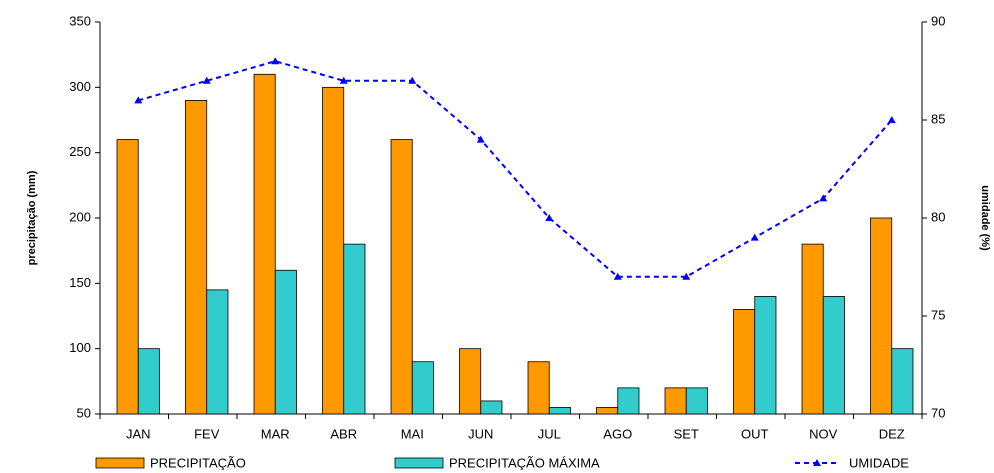 Image resolution: width=994 pixels, height=473 pixels. Describe the element at coordinates (275, 433) in the screenshot. I see `x-tick-label: MAR` at that location.